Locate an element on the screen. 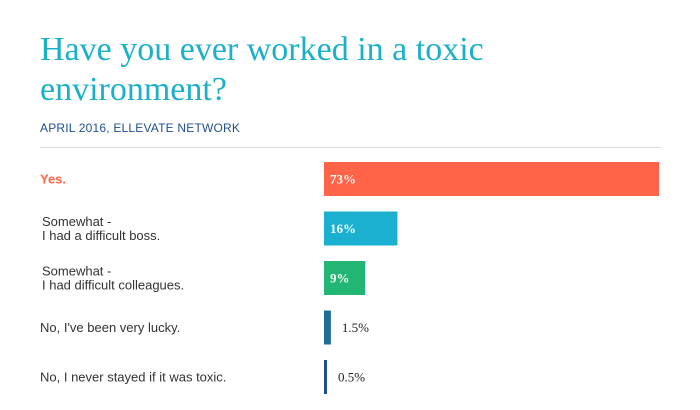 The image size is (700, 410). bar-value-label-2: 9% is located at coordinates (340, 278).